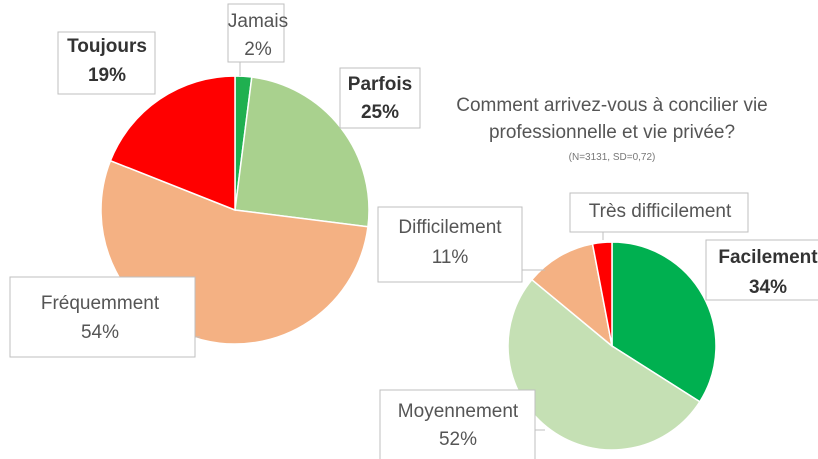  Describe the element at coordinates (380, 112) in the screenshot. I see `slice-value: 25%` at that location.